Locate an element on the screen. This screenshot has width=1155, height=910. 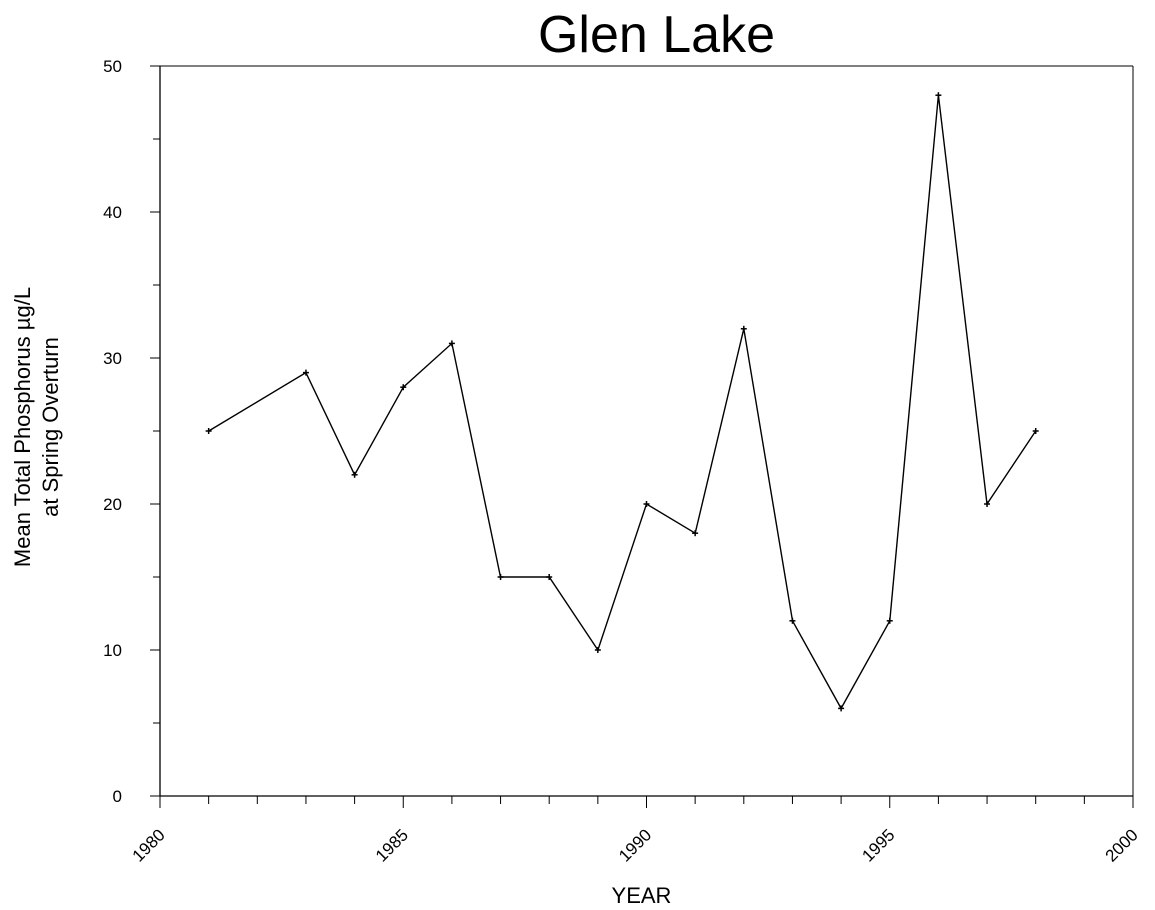
x-axis-label: YEAR is located at coordinates (642, 895).